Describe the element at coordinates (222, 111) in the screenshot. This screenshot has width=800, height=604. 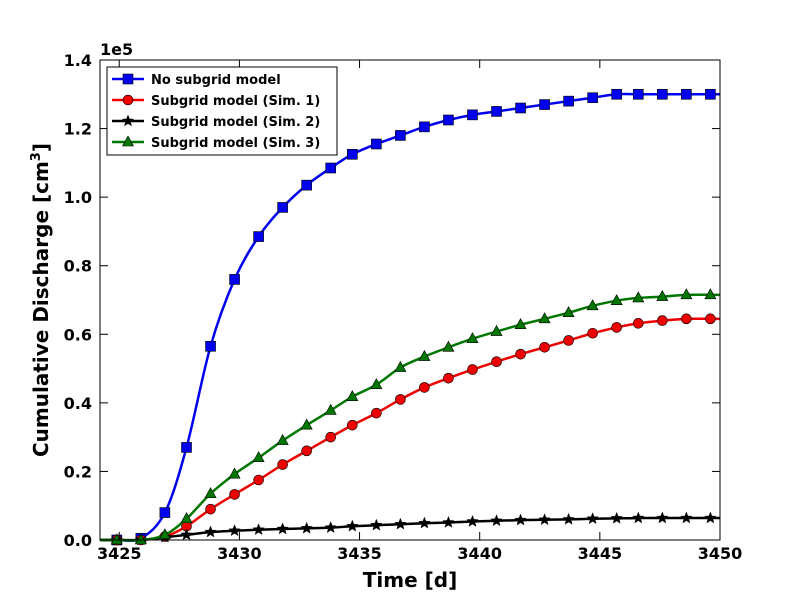
I see `legend-box` at that location.